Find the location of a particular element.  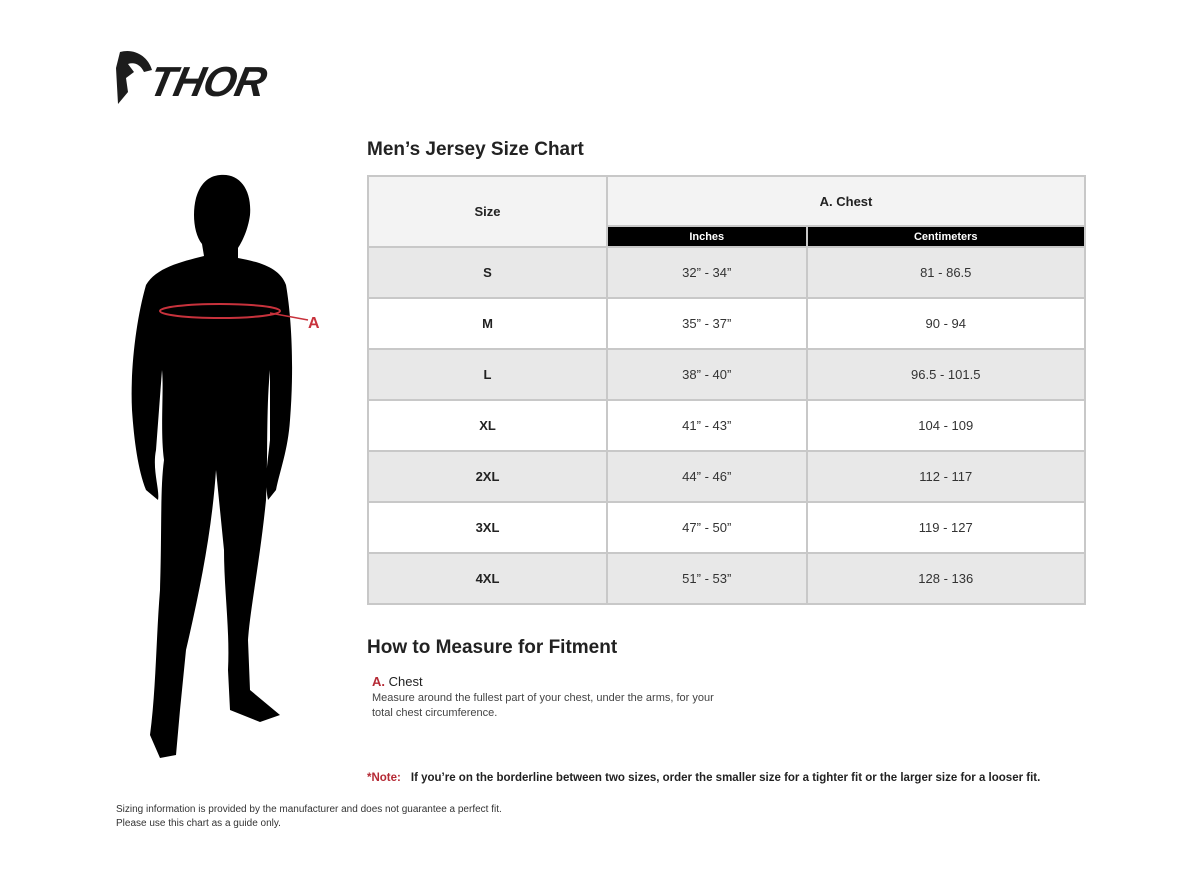

size-row: 2XL 44” - 46” 112 - 117 is located at coordinates (726, 476).